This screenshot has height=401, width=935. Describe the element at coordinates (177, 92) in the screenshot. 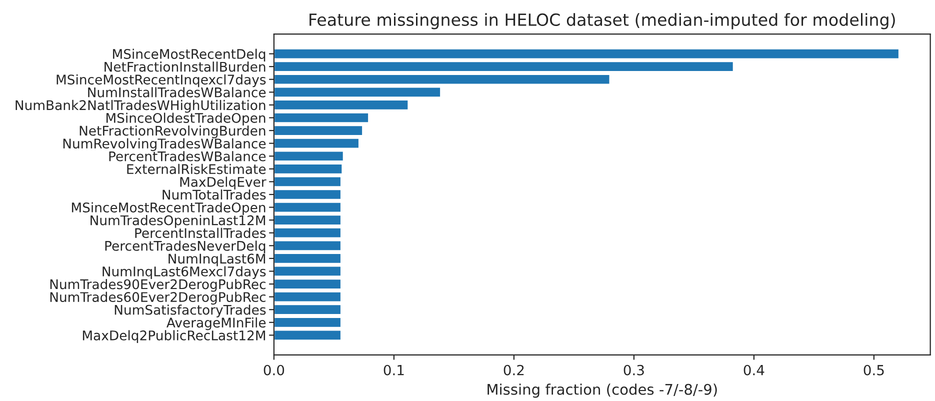

I see `y-tick-label: NumInstallTradesWBalance` at that location.